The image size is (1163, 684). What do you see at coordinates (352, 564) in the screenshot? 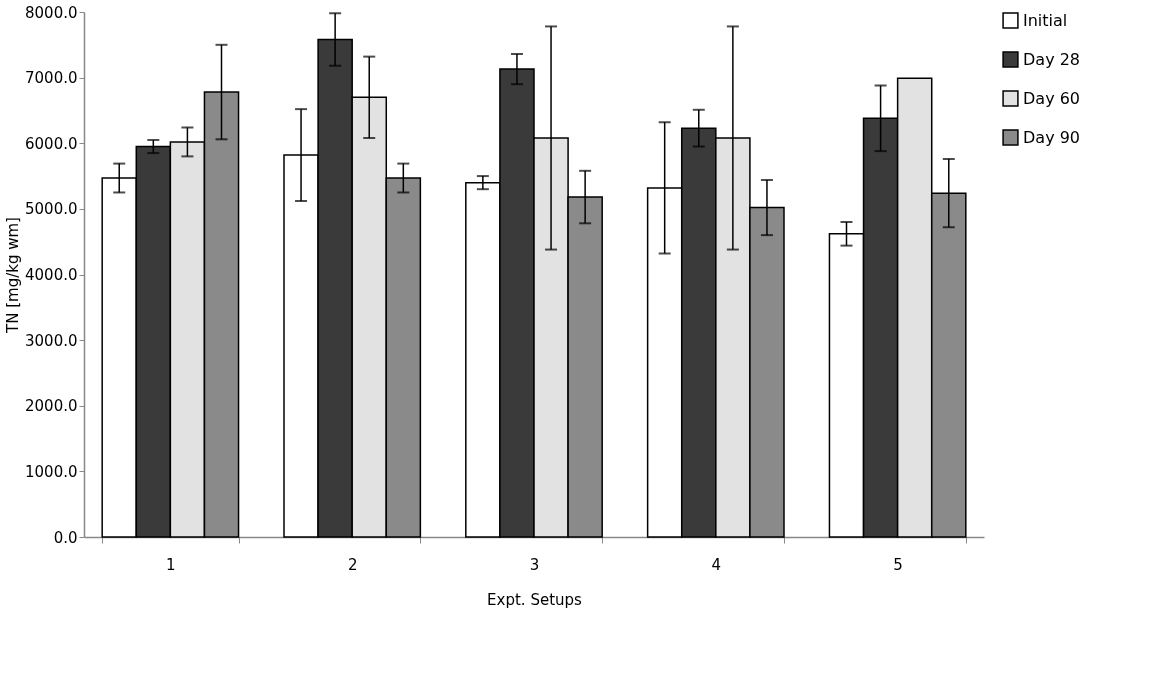
I see `x-tick-label: 2` at bounding box center [352, 564].